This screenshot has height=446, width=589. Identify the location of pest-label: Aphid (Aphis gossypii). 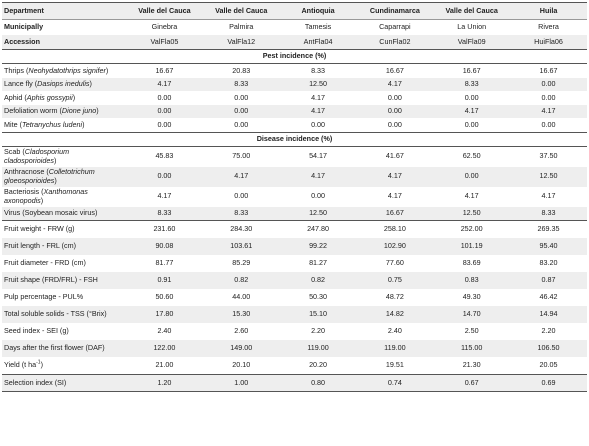
(40, 97).